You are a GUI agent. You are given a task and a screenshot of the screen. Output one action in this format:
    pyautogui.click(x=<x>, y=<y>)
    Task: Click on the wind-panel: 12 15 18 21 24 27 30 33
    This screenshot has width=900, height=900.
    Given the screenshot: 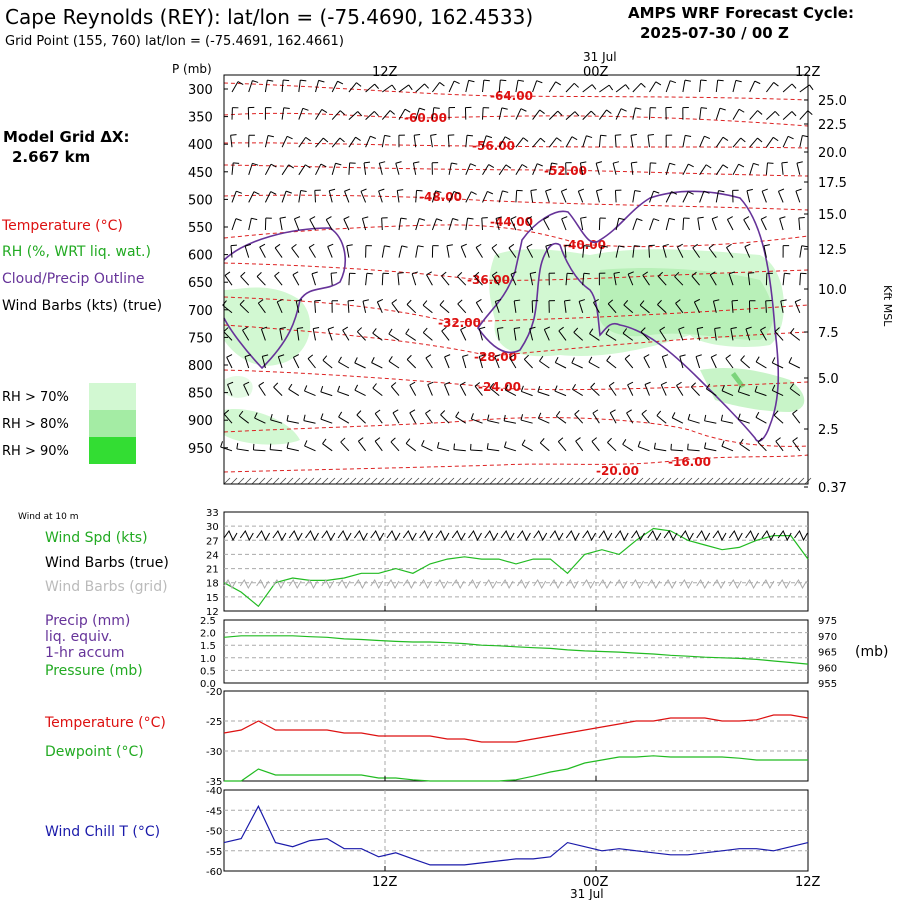 What is the action you would take?
    pyautogui.click(x=507, y=563)
    